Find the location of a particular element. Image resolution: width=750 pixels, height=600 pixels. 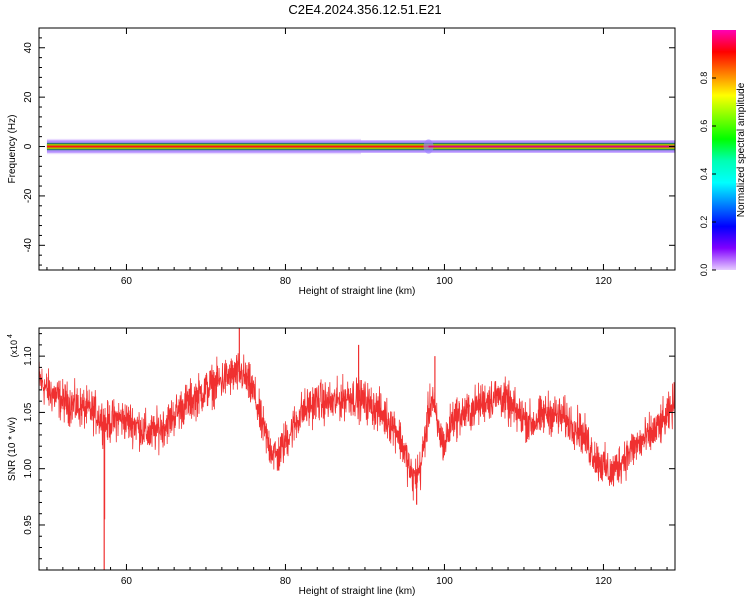

spectrogram-y-tick-label: -40 is located at coordinates (28, 245).